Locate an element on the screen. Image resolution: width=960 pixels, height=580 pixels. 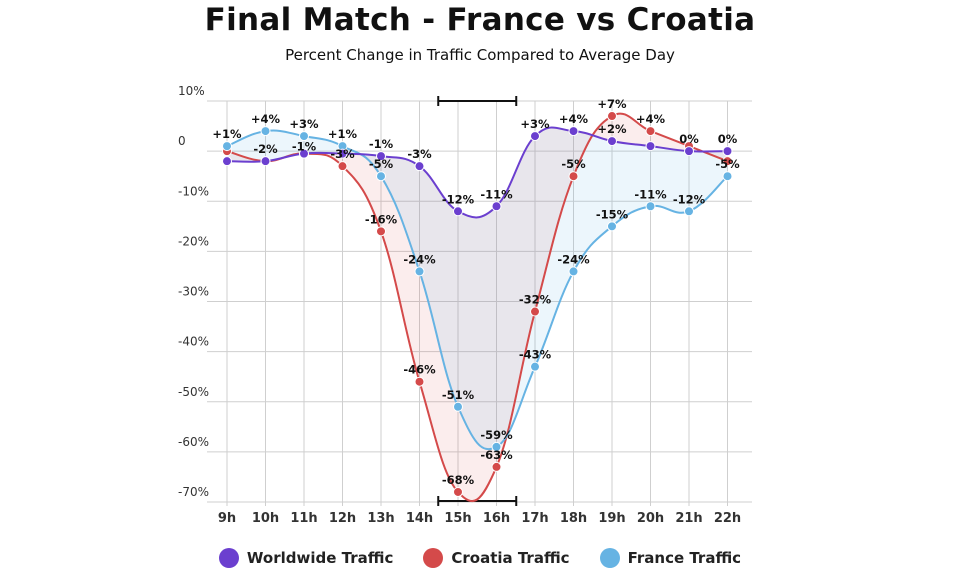
x-tick-label: 22h is located at coordinates (727, 518).